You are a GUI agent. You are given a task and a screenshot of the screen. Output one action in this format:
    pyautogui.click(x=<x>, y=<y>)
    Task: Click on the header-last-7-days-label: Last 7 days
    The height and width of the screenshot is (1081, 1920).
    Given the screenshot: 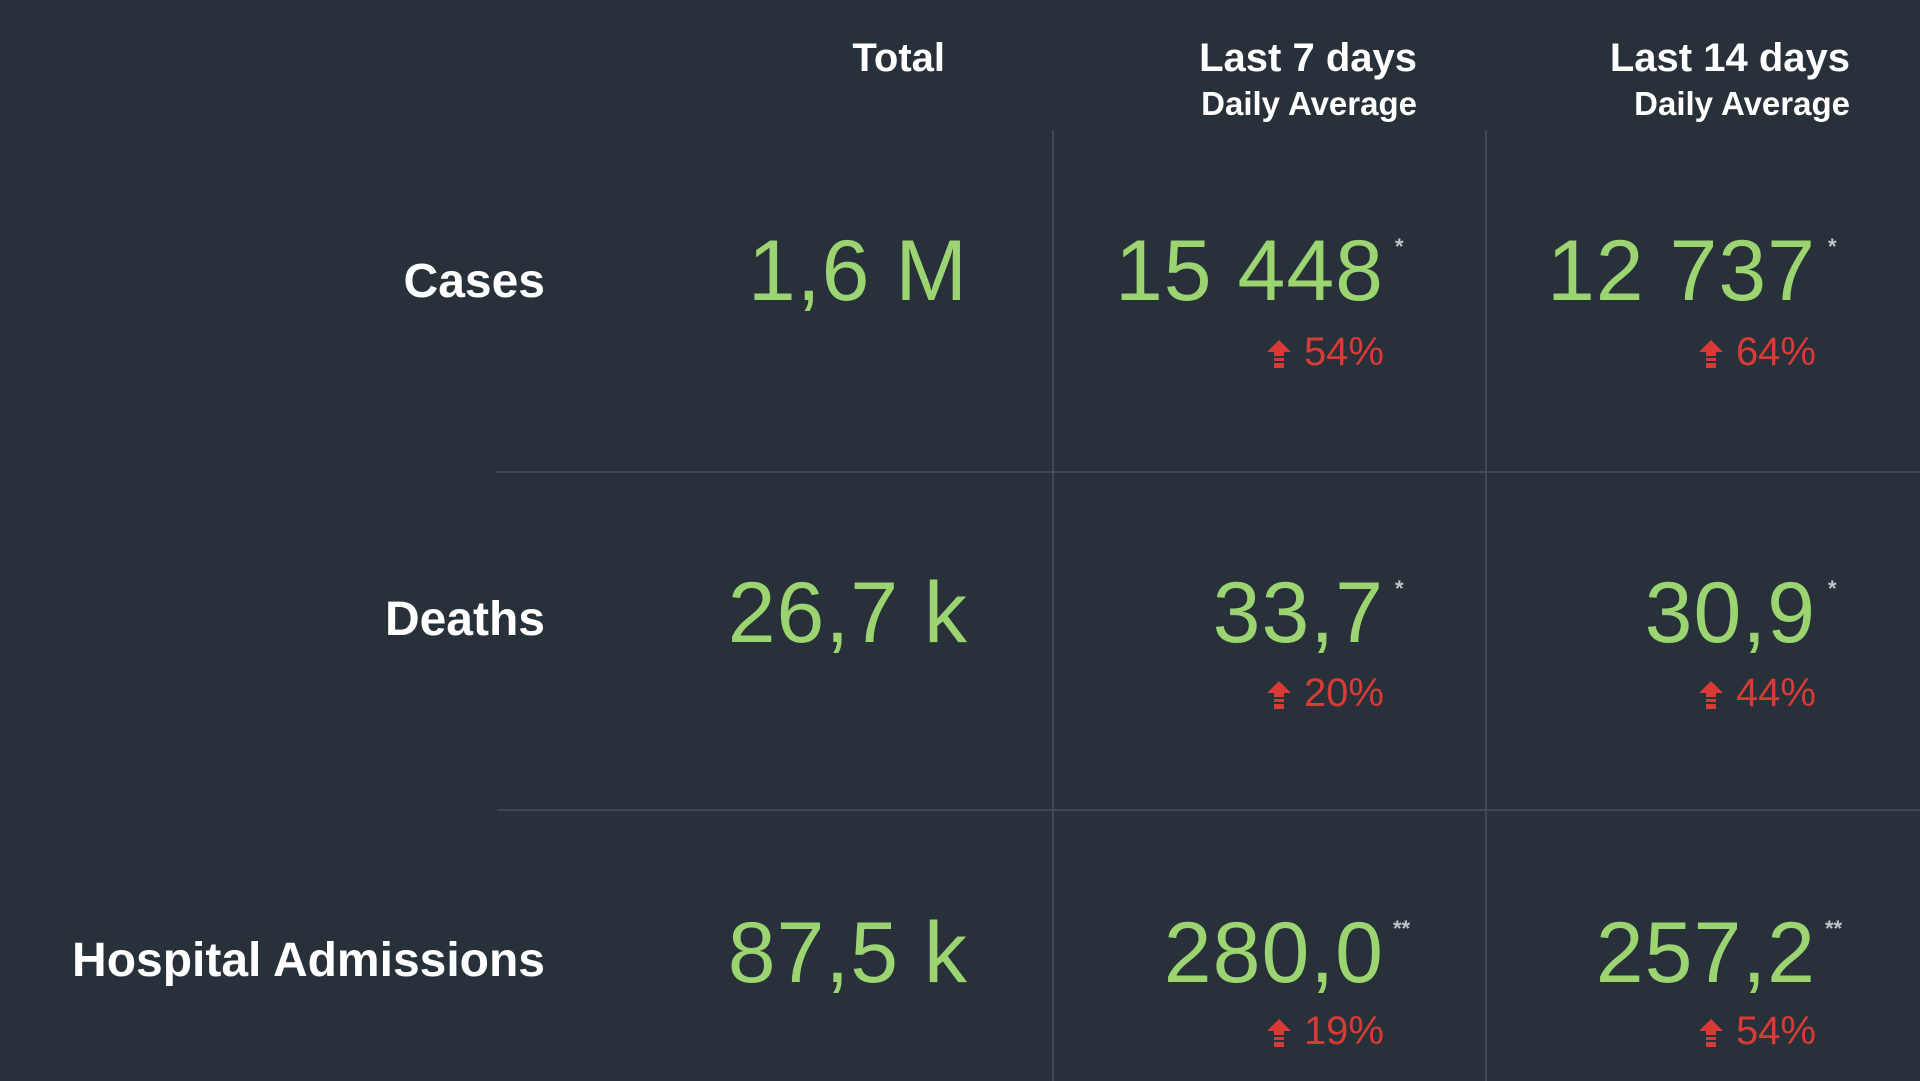 What is the action you would take?
    pyautogui.click(x=1308, y=58)
    